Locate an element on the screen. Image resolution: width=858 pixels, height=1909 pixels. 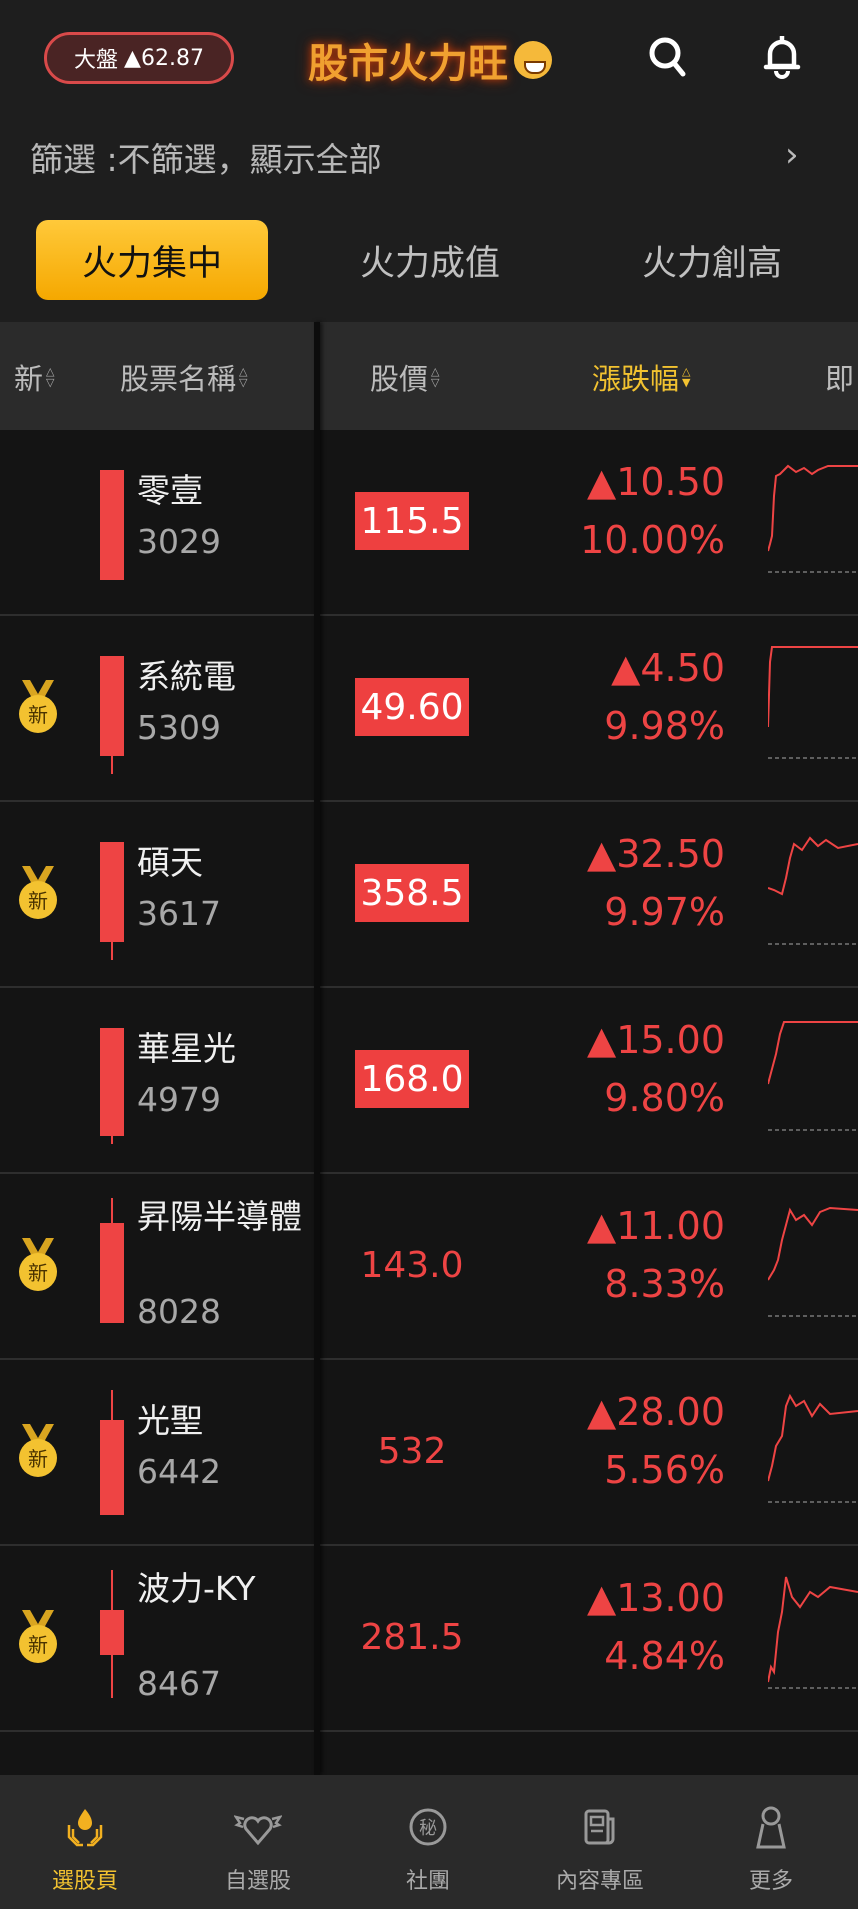
stock-code: 5309 is located at coordinates (179, 727).